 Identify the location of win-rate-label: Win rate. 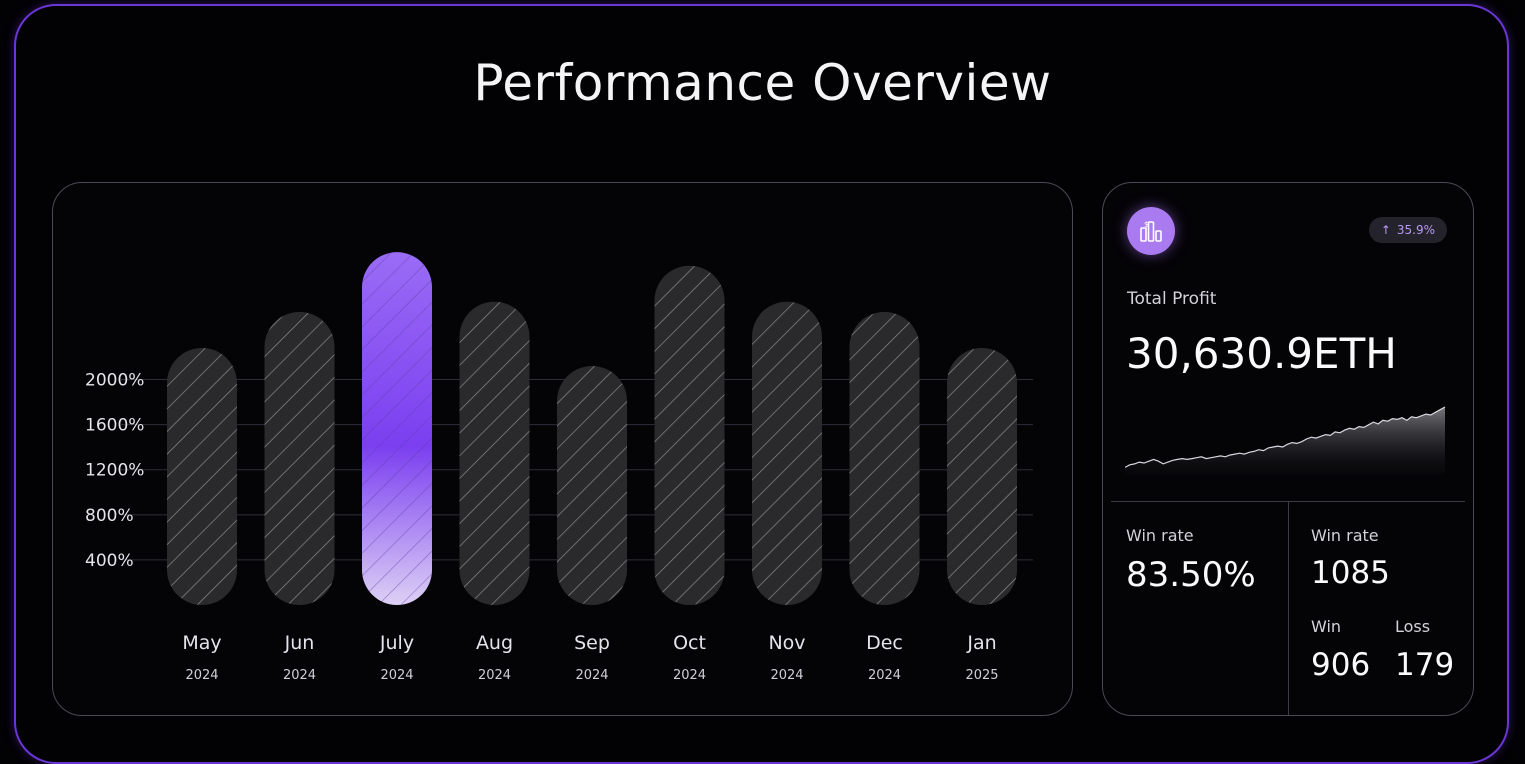
(1160, 535).